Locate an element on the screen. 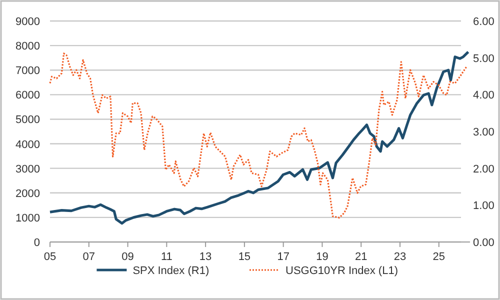 The height and width of the screenshot is (300, 500). y-tick-label: 5000 is located at coordinates (28, 120).